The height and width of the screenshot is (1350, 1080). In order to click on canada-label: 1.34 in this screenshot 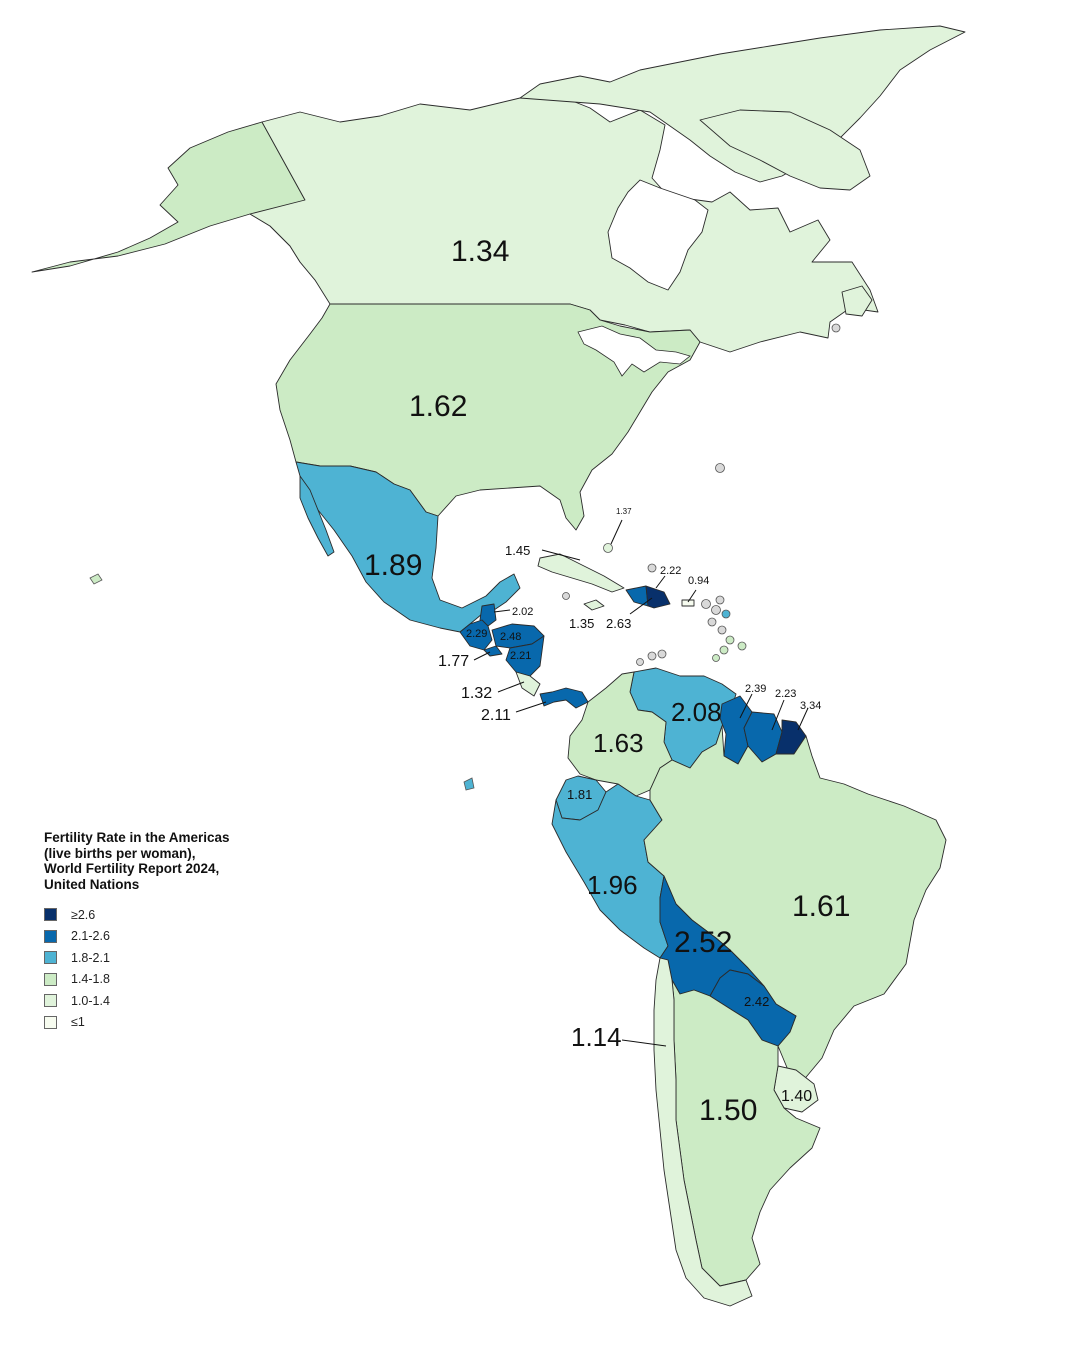, I will do `click(480, 251)`.